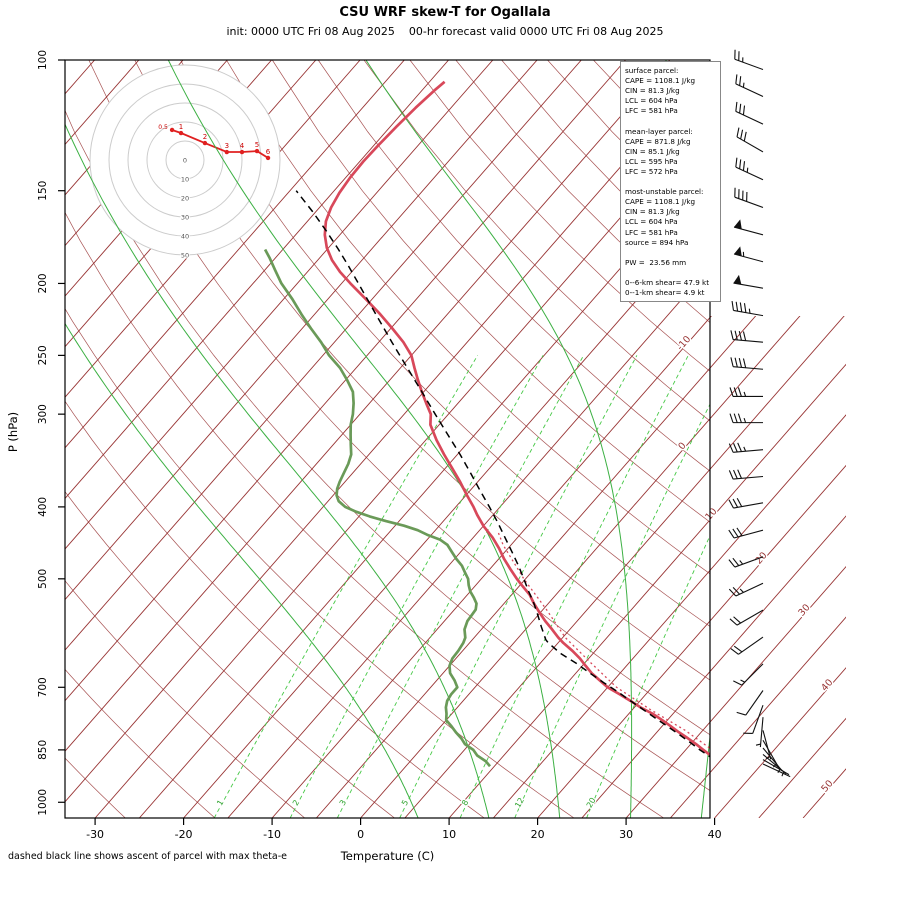 Image resolution: width=900 pixels, height=900 pixels. I want to click on hodograph-point-label: 1, so click(181, 127).